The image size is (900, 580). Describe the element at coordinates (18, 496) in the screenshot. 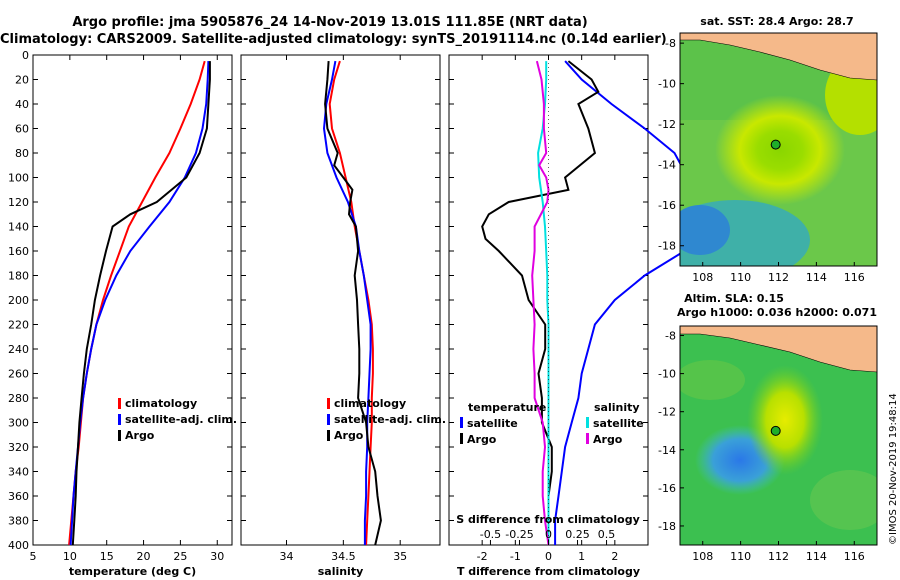

I see `y-tick-label: 360` at that location.